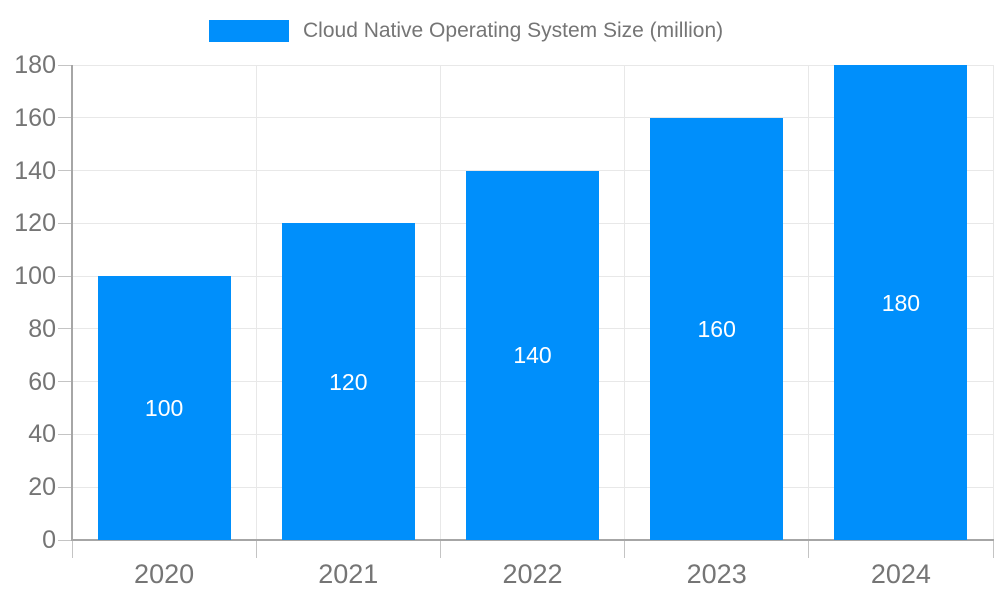 The width and height of the screenshot is (1000, 600). Describe the element at coordinates (35, 117) in the screenshot. I see `y-axis-label-160: 160` at that location.